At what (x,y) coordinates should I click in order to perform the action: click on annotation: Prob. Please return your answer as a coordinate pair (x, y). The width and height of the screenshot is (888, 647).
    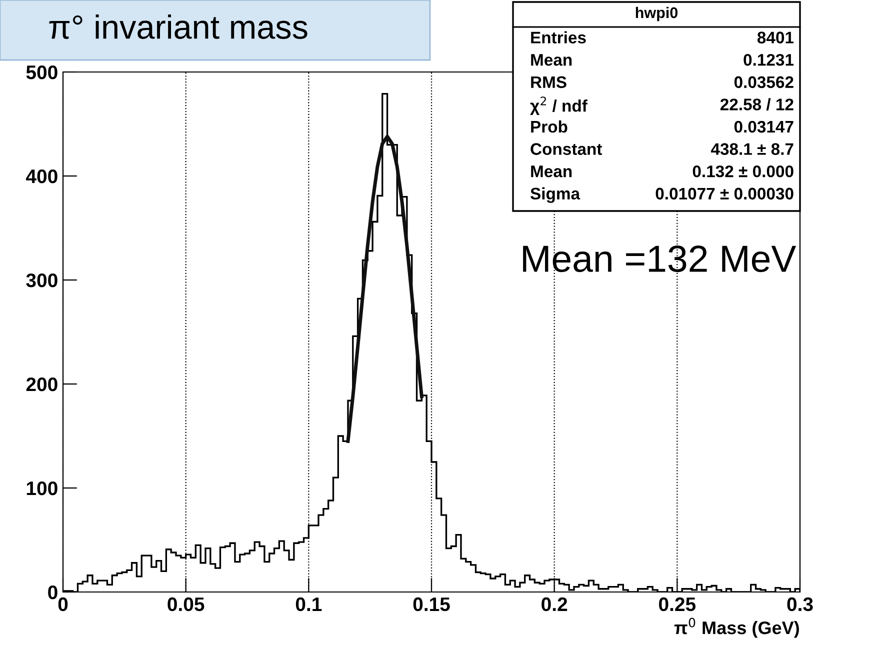
    Looking at the image, I should click on (549, 126).